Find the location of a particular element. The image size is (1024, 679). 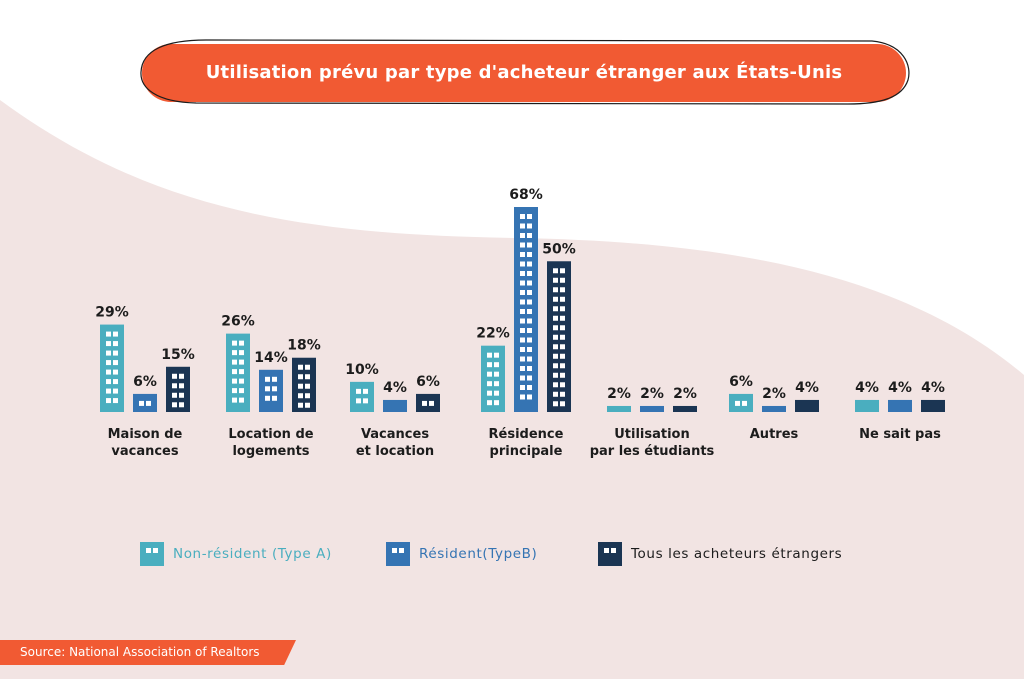

category-label: logements is located at coordinates (270, 451).